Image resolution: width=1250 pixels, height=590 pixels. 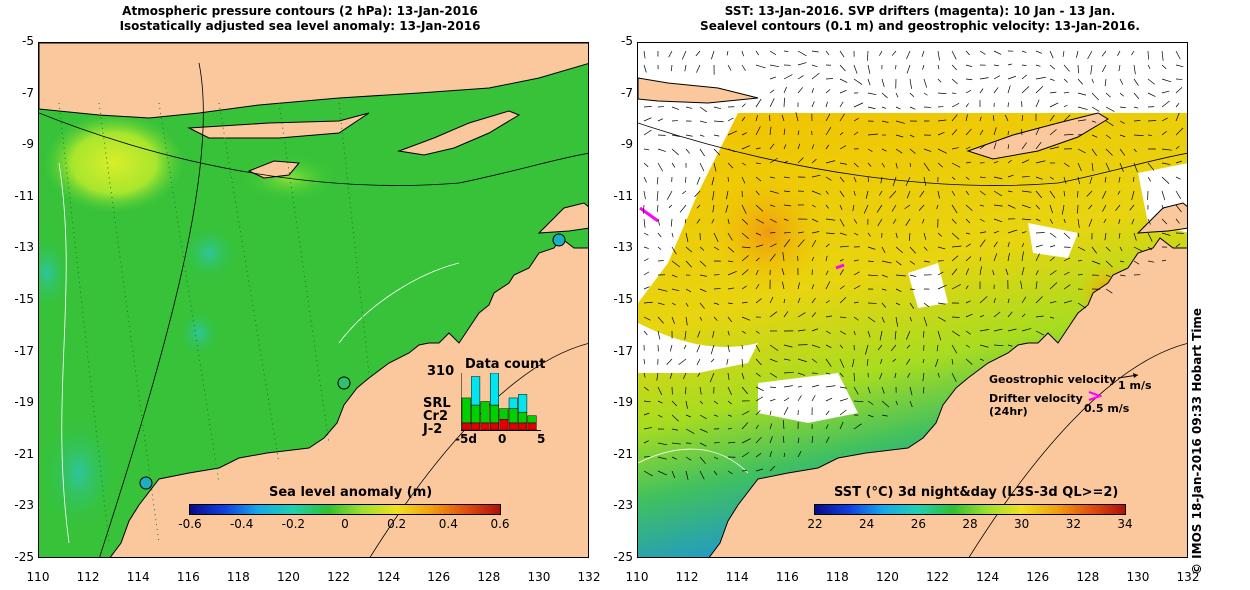 What do you see at coordinates (539, 577) in the screenshot?
I see `left-lon-tick: 130` at bounding box center [539, 577].